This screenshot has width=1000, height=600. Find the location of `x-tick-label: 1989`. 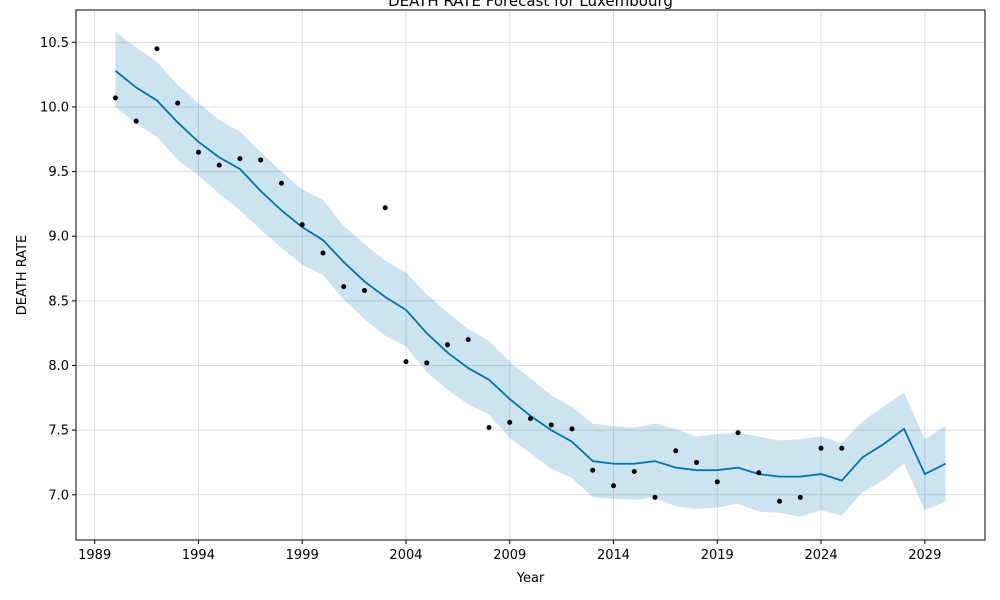

x-tick-label: 1989 is located at coordinates (94, 555).